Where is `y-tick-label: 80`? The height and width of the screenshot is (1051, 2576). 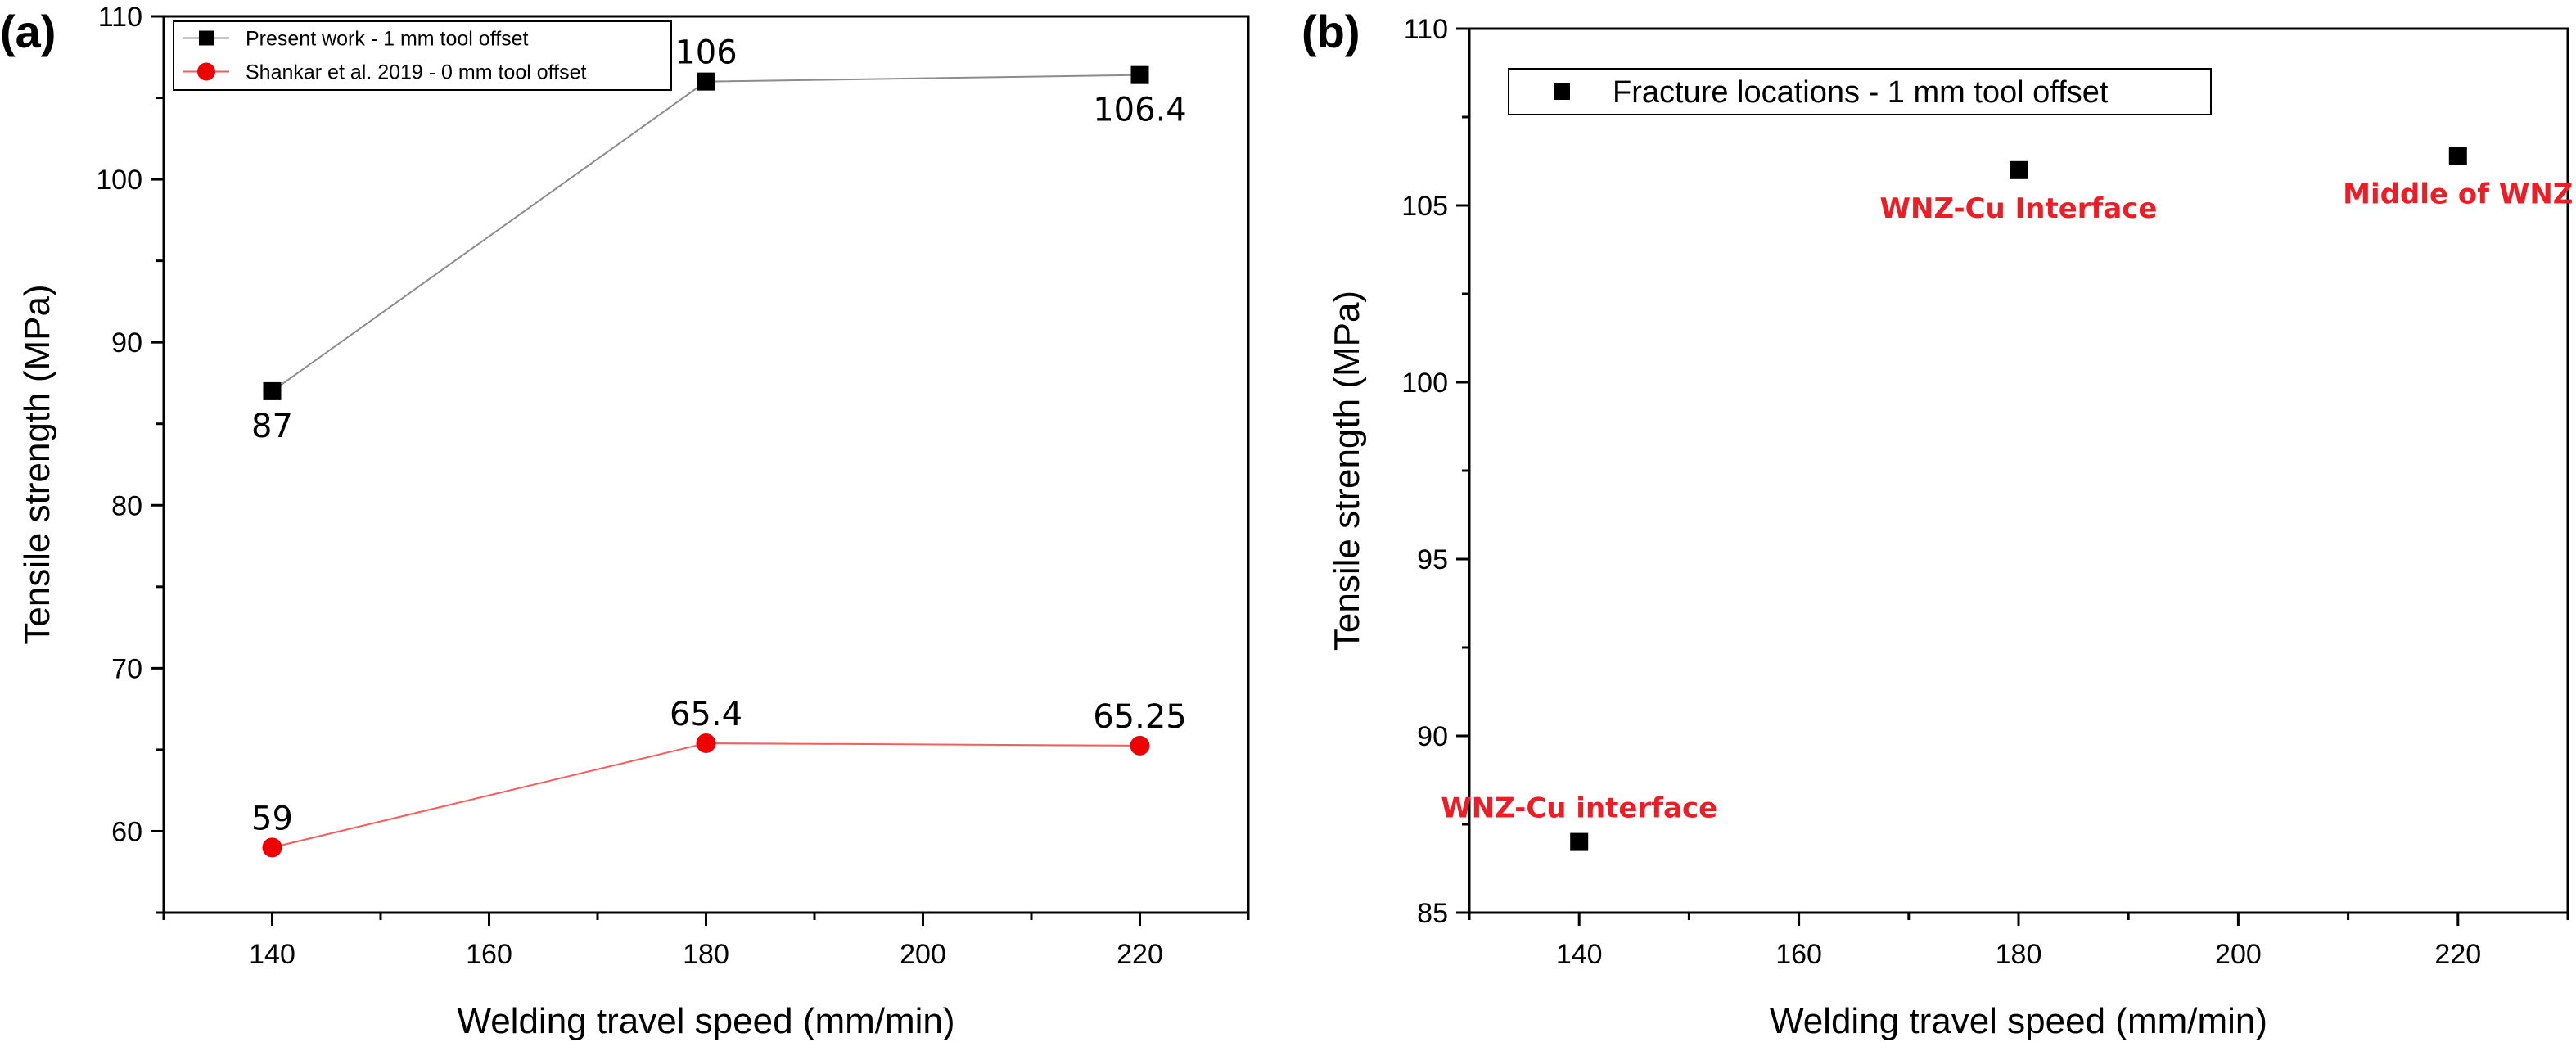
y-tick-label: 80 is located at coordinates (126, 505).